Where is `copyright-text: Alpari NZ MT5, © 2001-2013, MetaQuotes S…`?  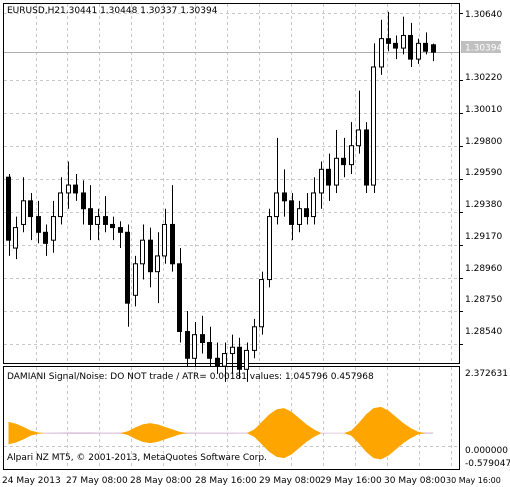 copyright-text: Alpari NZ MT5, © 2001-2013, MetaQuotes S… is located at coordinates (137, 458).